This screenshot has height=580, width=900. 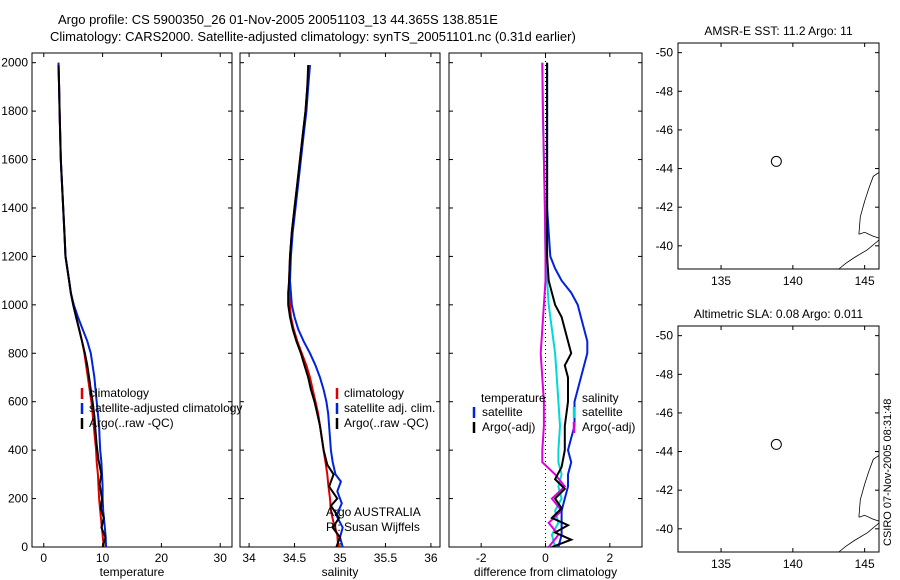 I want to click on legend-title-temperature: temperature, so click(x=513, y=398).